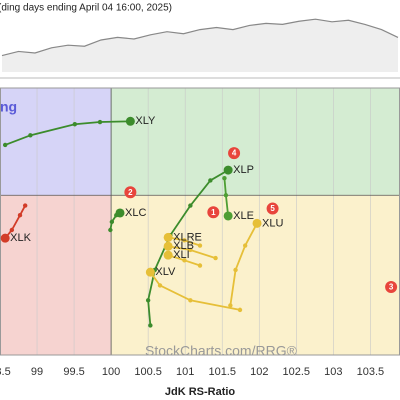  What do you see at coordinates (243, 170) in the screenshot?
I see `series-label: XLP` at bounding box center [243, 170].